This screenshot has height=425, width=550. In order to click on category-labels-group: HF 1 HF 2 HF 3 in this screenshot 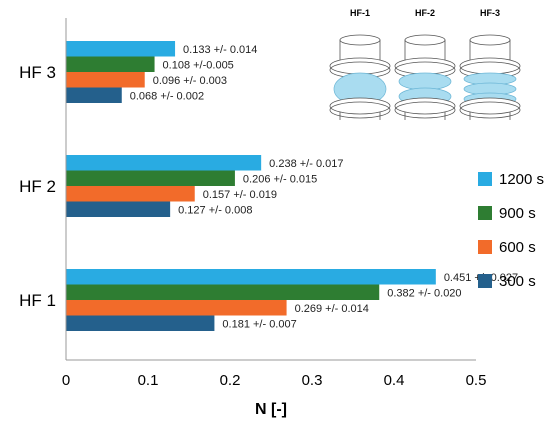, I will do `click(37, 186)`.